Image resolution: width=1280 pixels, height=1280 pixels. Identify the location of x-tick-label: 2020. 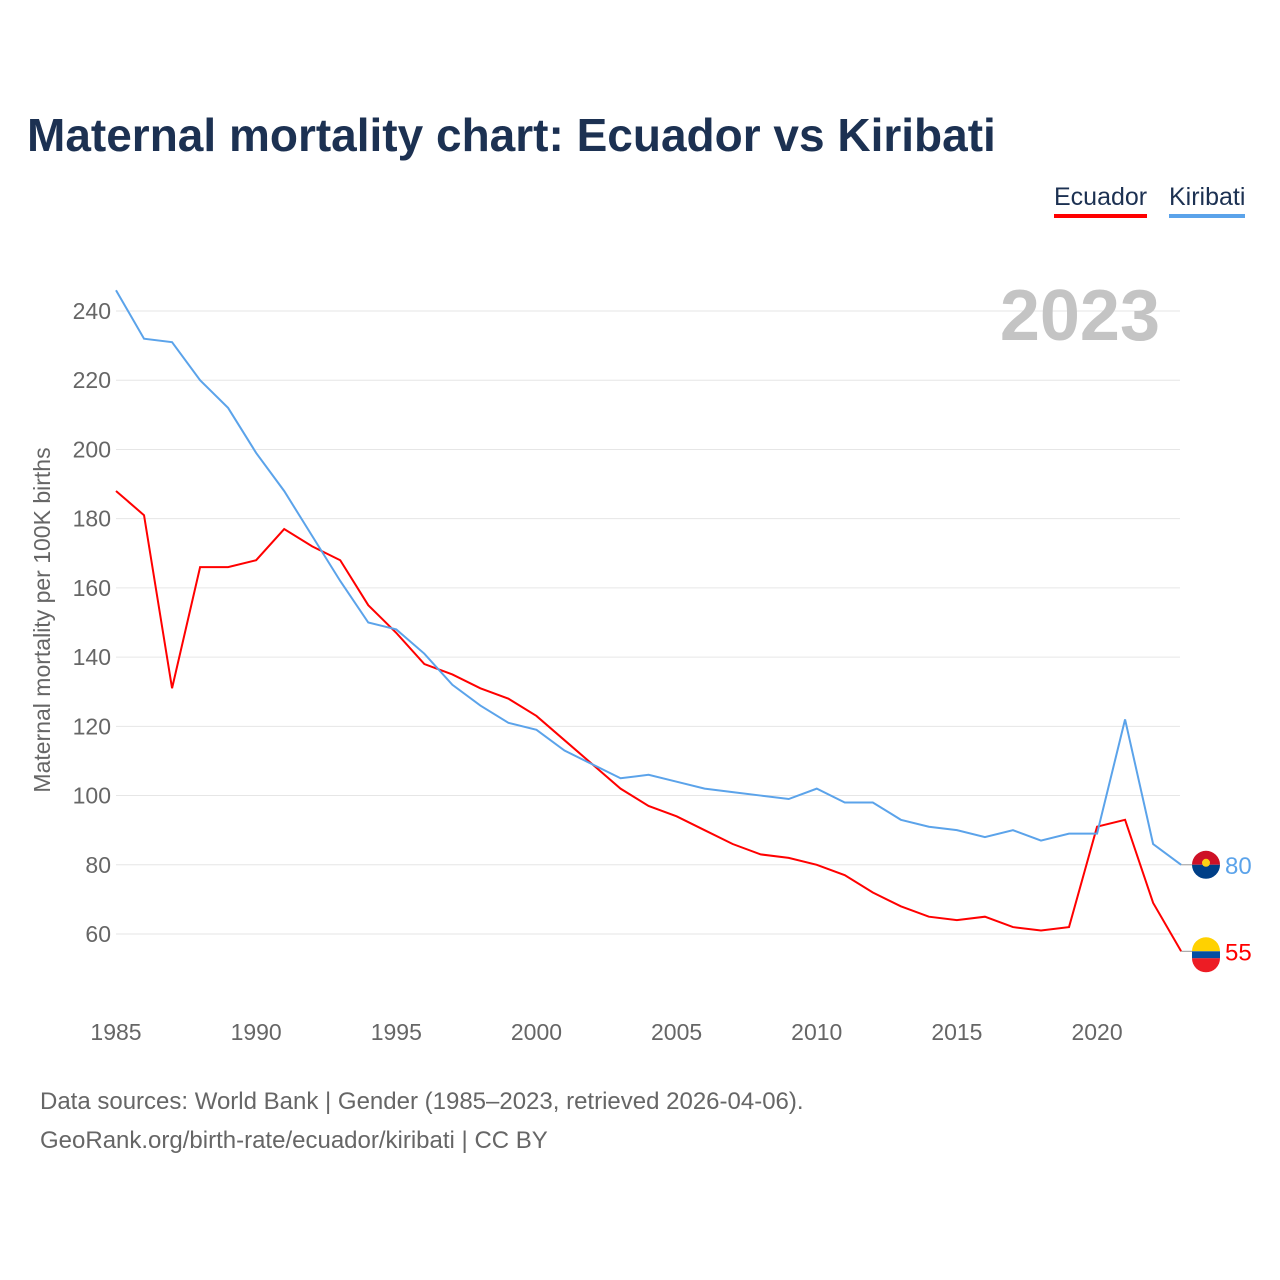
(1096, 1032).